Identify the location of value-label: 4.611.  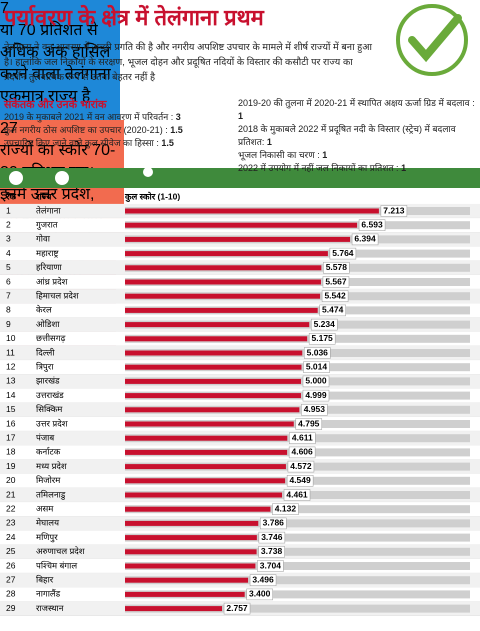
(302, 437).